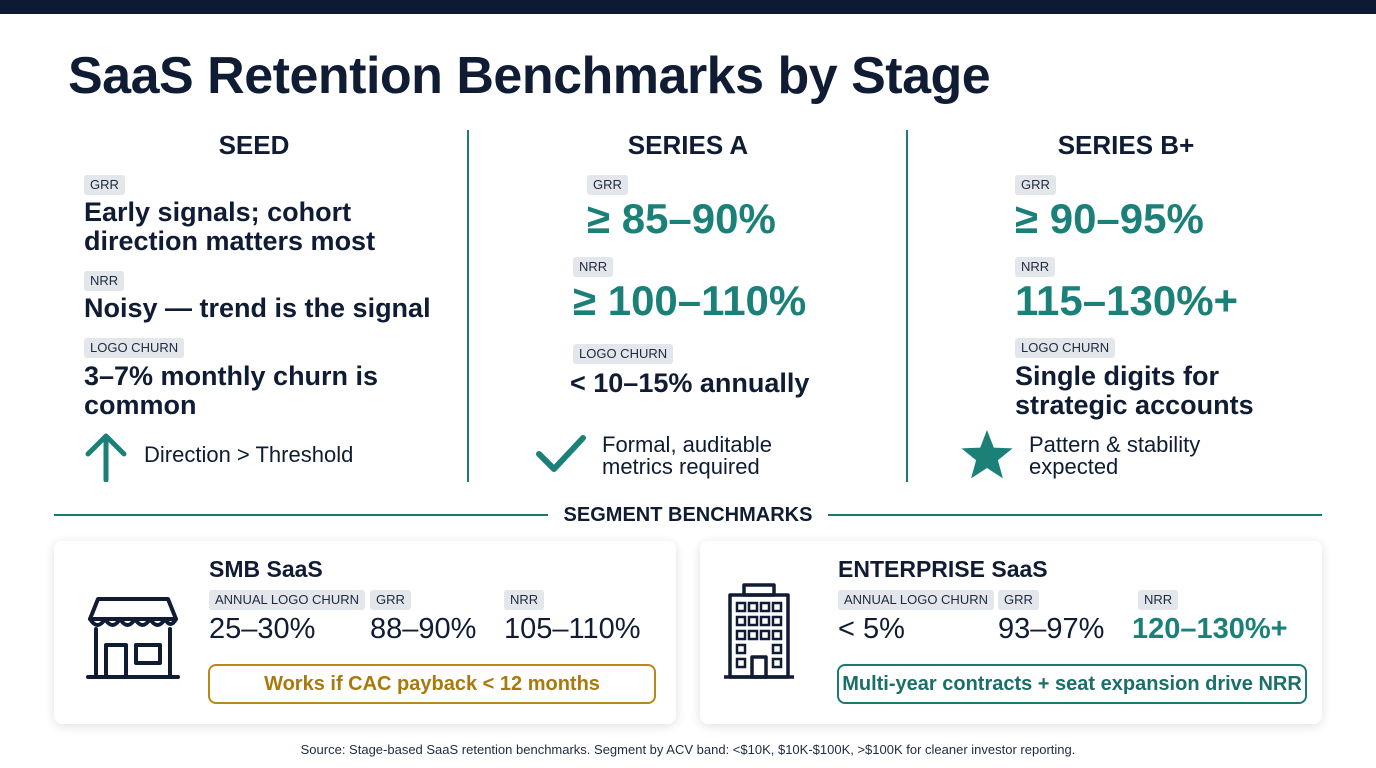 The width and height of the screenshot is (1376, 768). Describe the element at coordinates (688, 7) in the screenshot. I see `top-bar` at that location.